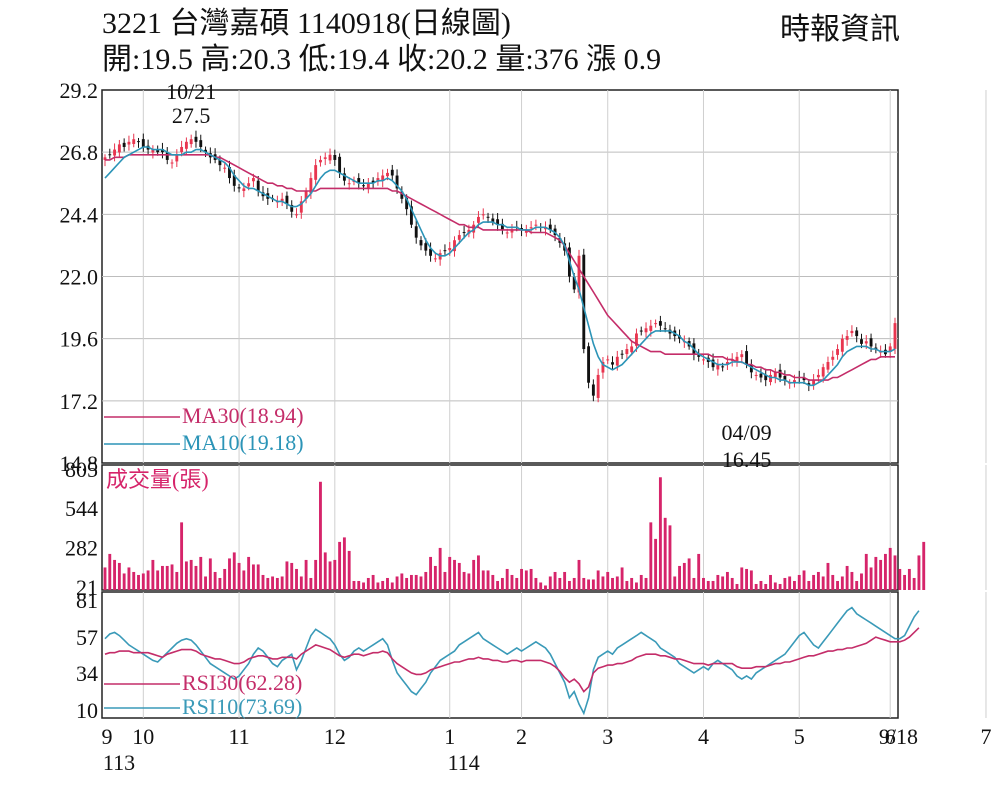  Describe the element at coordinates (703, 736) in the screenshot. I see `month-label: 4` at that location.